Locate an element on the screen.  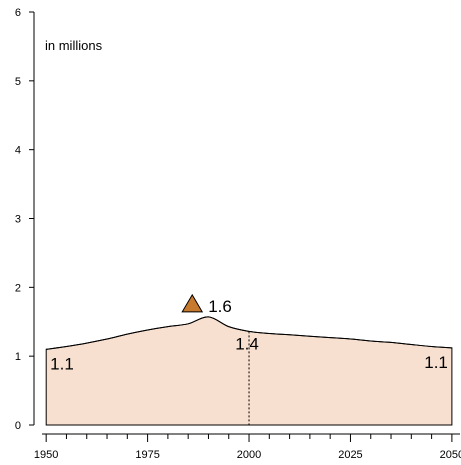
peak-value-label: 1.6 is located at coordinates (220, 306).